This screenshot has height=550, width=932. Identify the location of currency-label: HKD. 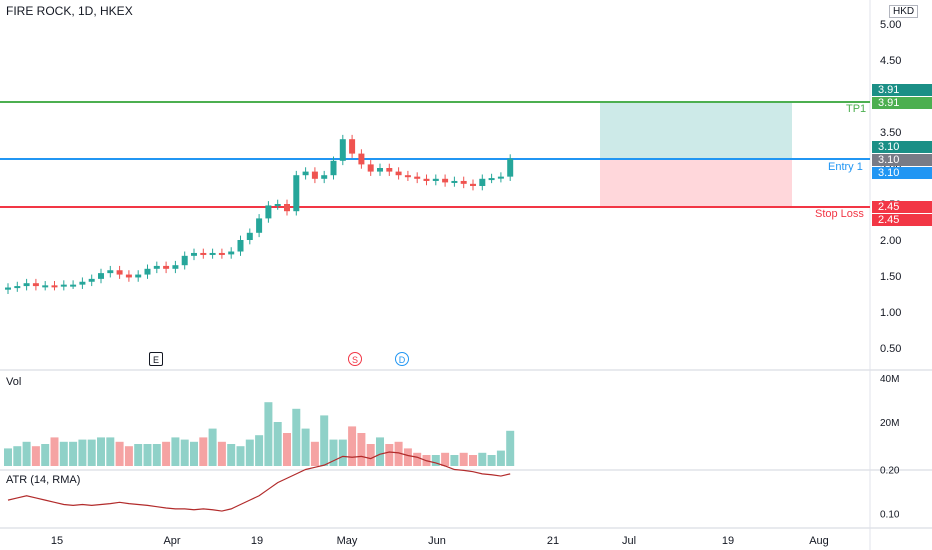
(904, 11).